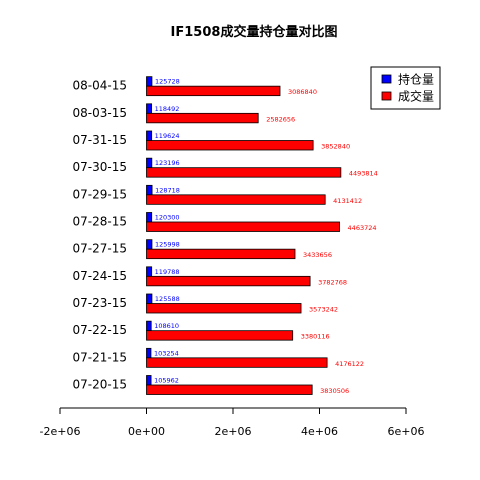  I want to click on data-label-open-interest: 105962, so click(166, 381).